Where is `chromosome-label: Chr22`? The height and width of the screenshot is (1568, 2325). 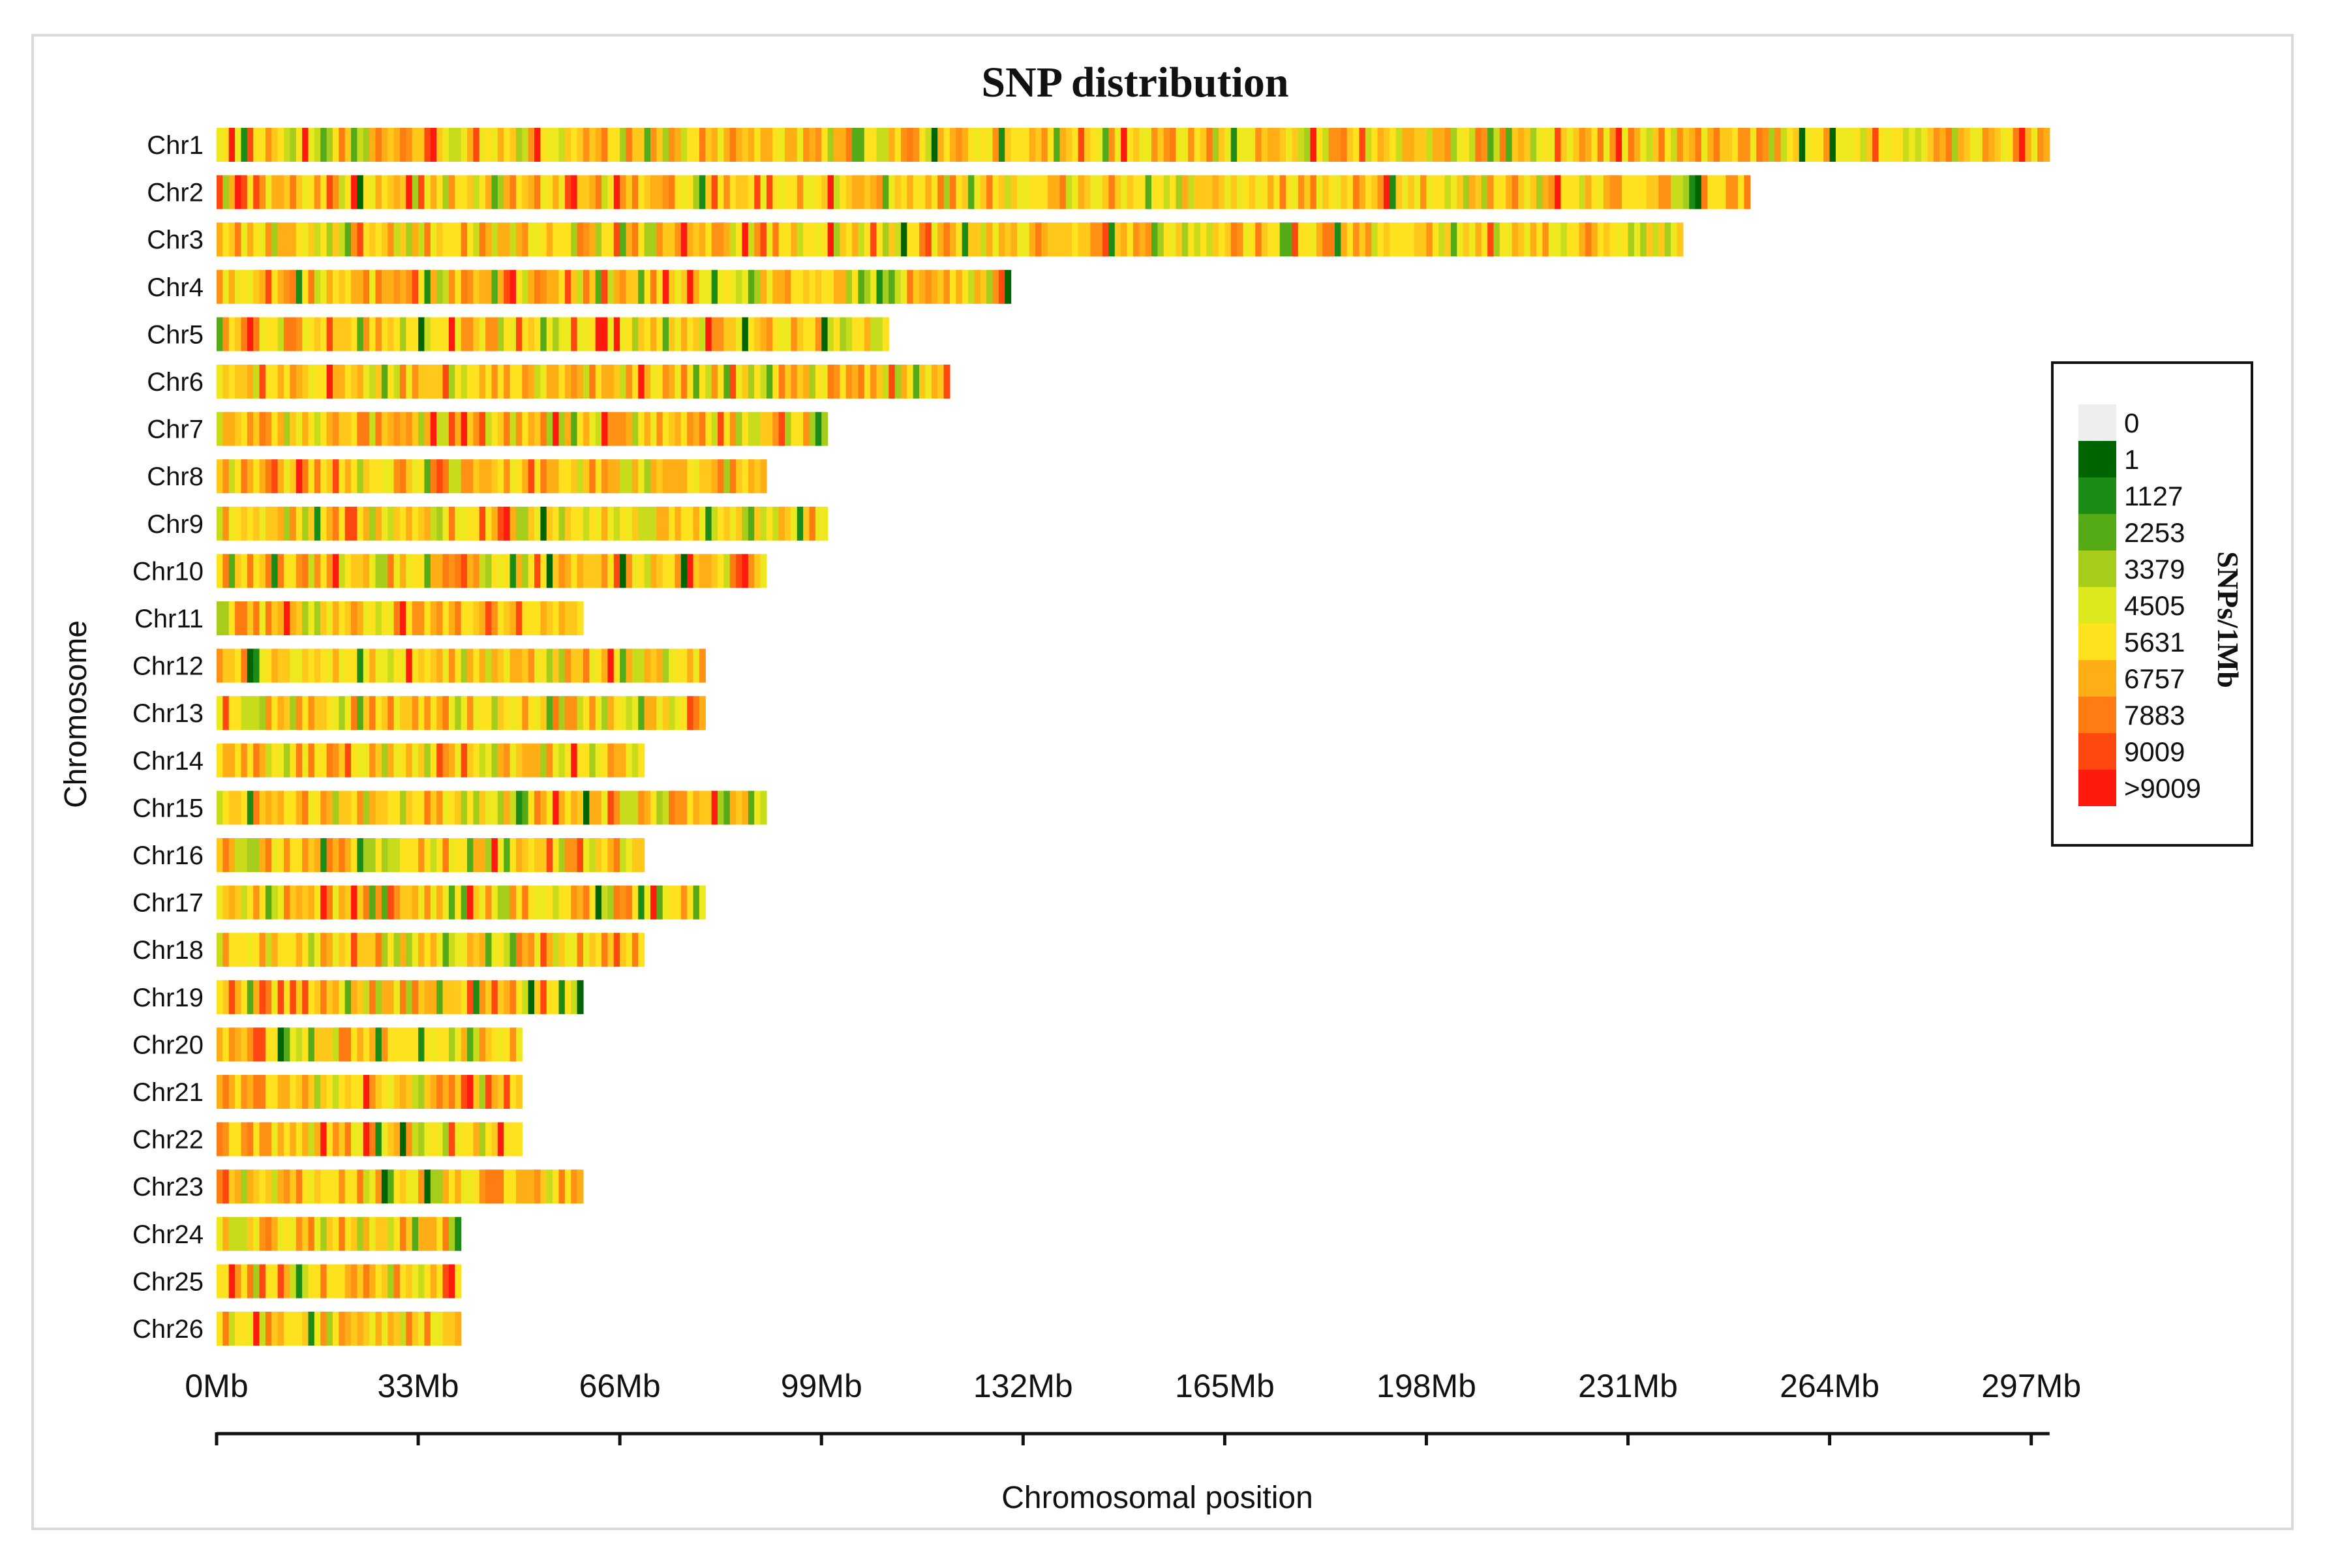
chromosome-label: Chr22 is located at coordinates (168, 1140).